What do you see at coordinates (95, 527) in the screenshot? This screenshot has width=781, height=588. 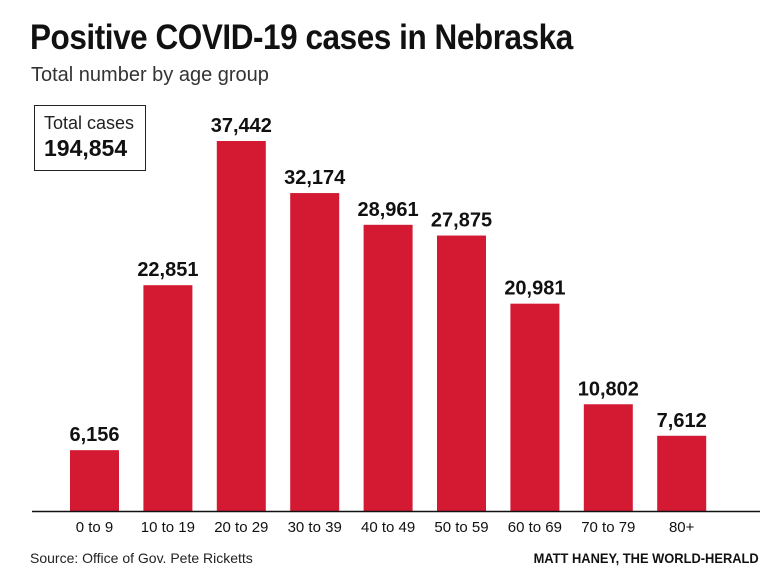 I see `category-label-0: 0 to 9` at bounding box center [95, 527].